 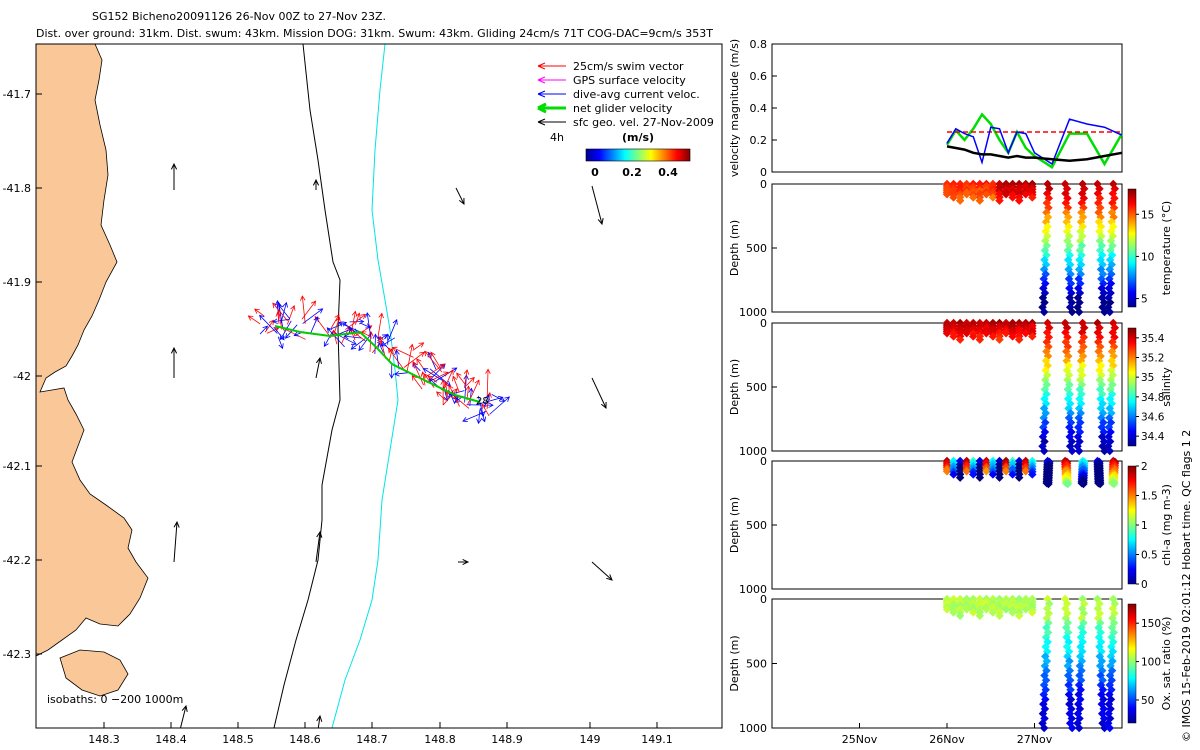 What do you see at coordinates (1132, 387) in the screenshot?
I see `section-colorbar` at bounding box center [1132, 387].